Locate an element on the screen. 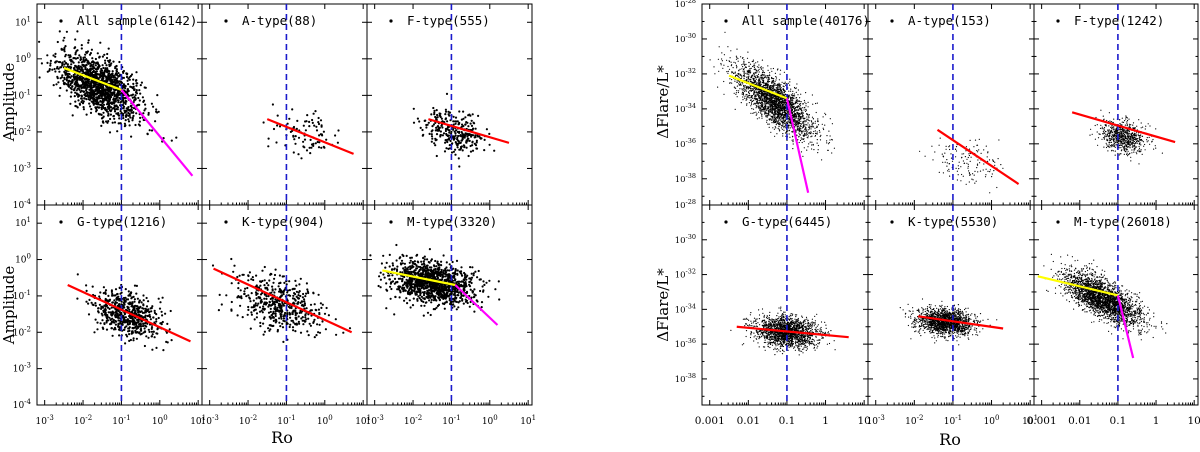  legend-marker is located at coordinates (391, 21).